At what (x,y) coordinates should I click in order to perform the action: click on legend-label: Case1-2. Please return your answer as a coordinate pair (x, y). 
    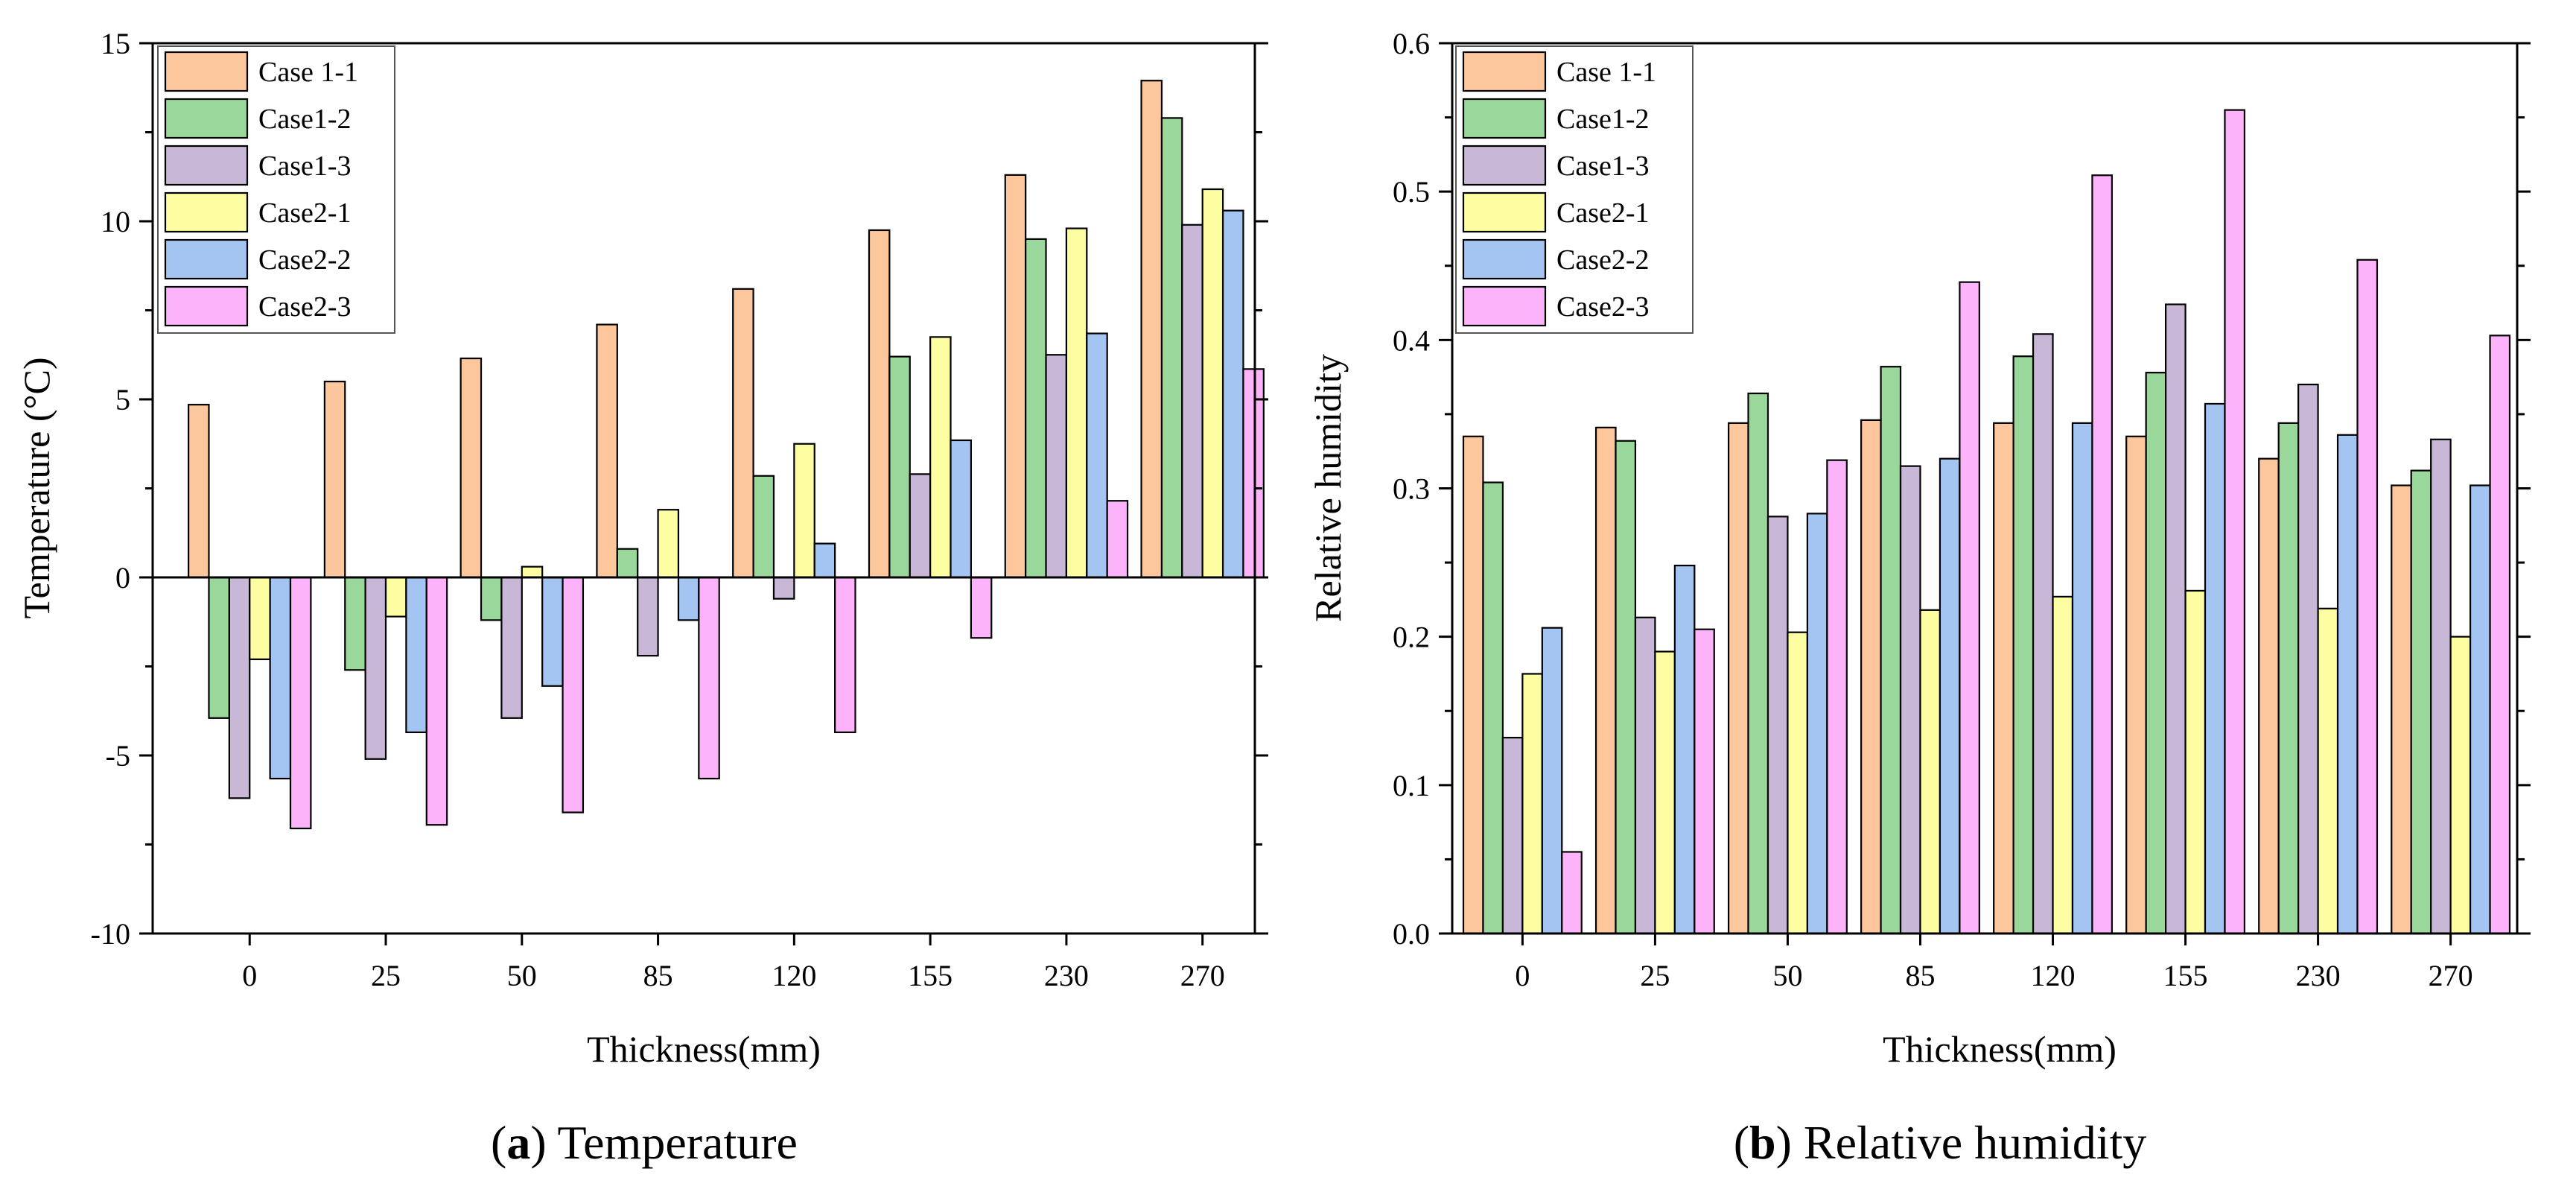
    Looking at the image, I should click on (1603, 119).